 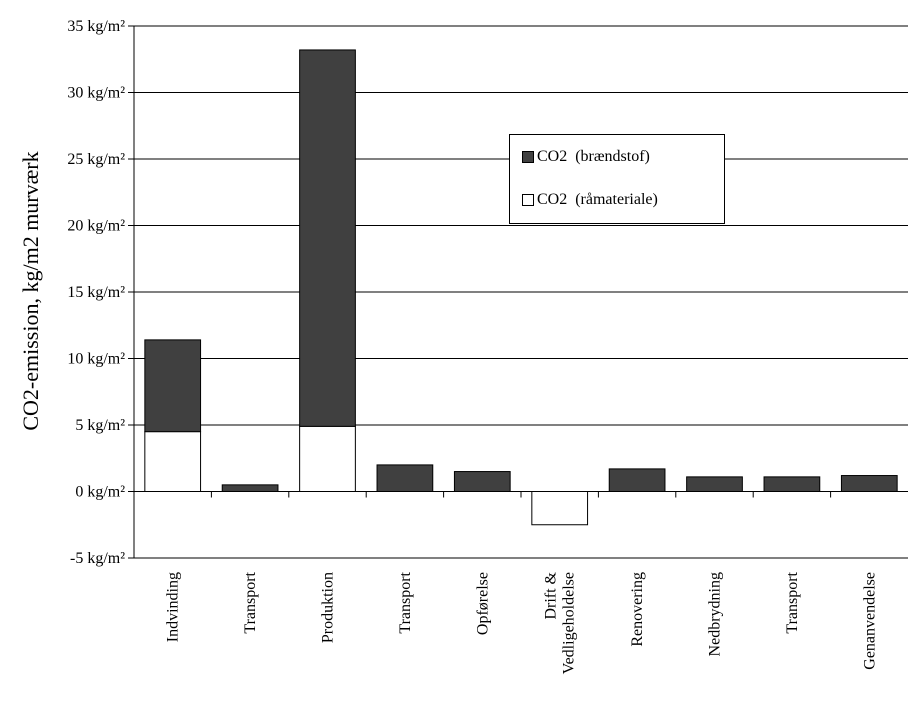 What do you see at coordinates (715, 614) in the screenshot?
I see `x-tick-label: Nedbrydning` at bounding box center [715, 614].